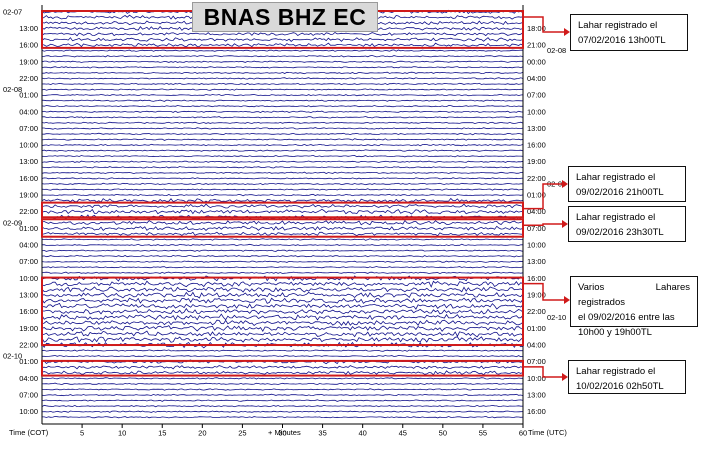  What do you see at coordinates (28, 95) in the screenshot?
I see `left-time-label: 01:00` at bounding box center [28, 95].